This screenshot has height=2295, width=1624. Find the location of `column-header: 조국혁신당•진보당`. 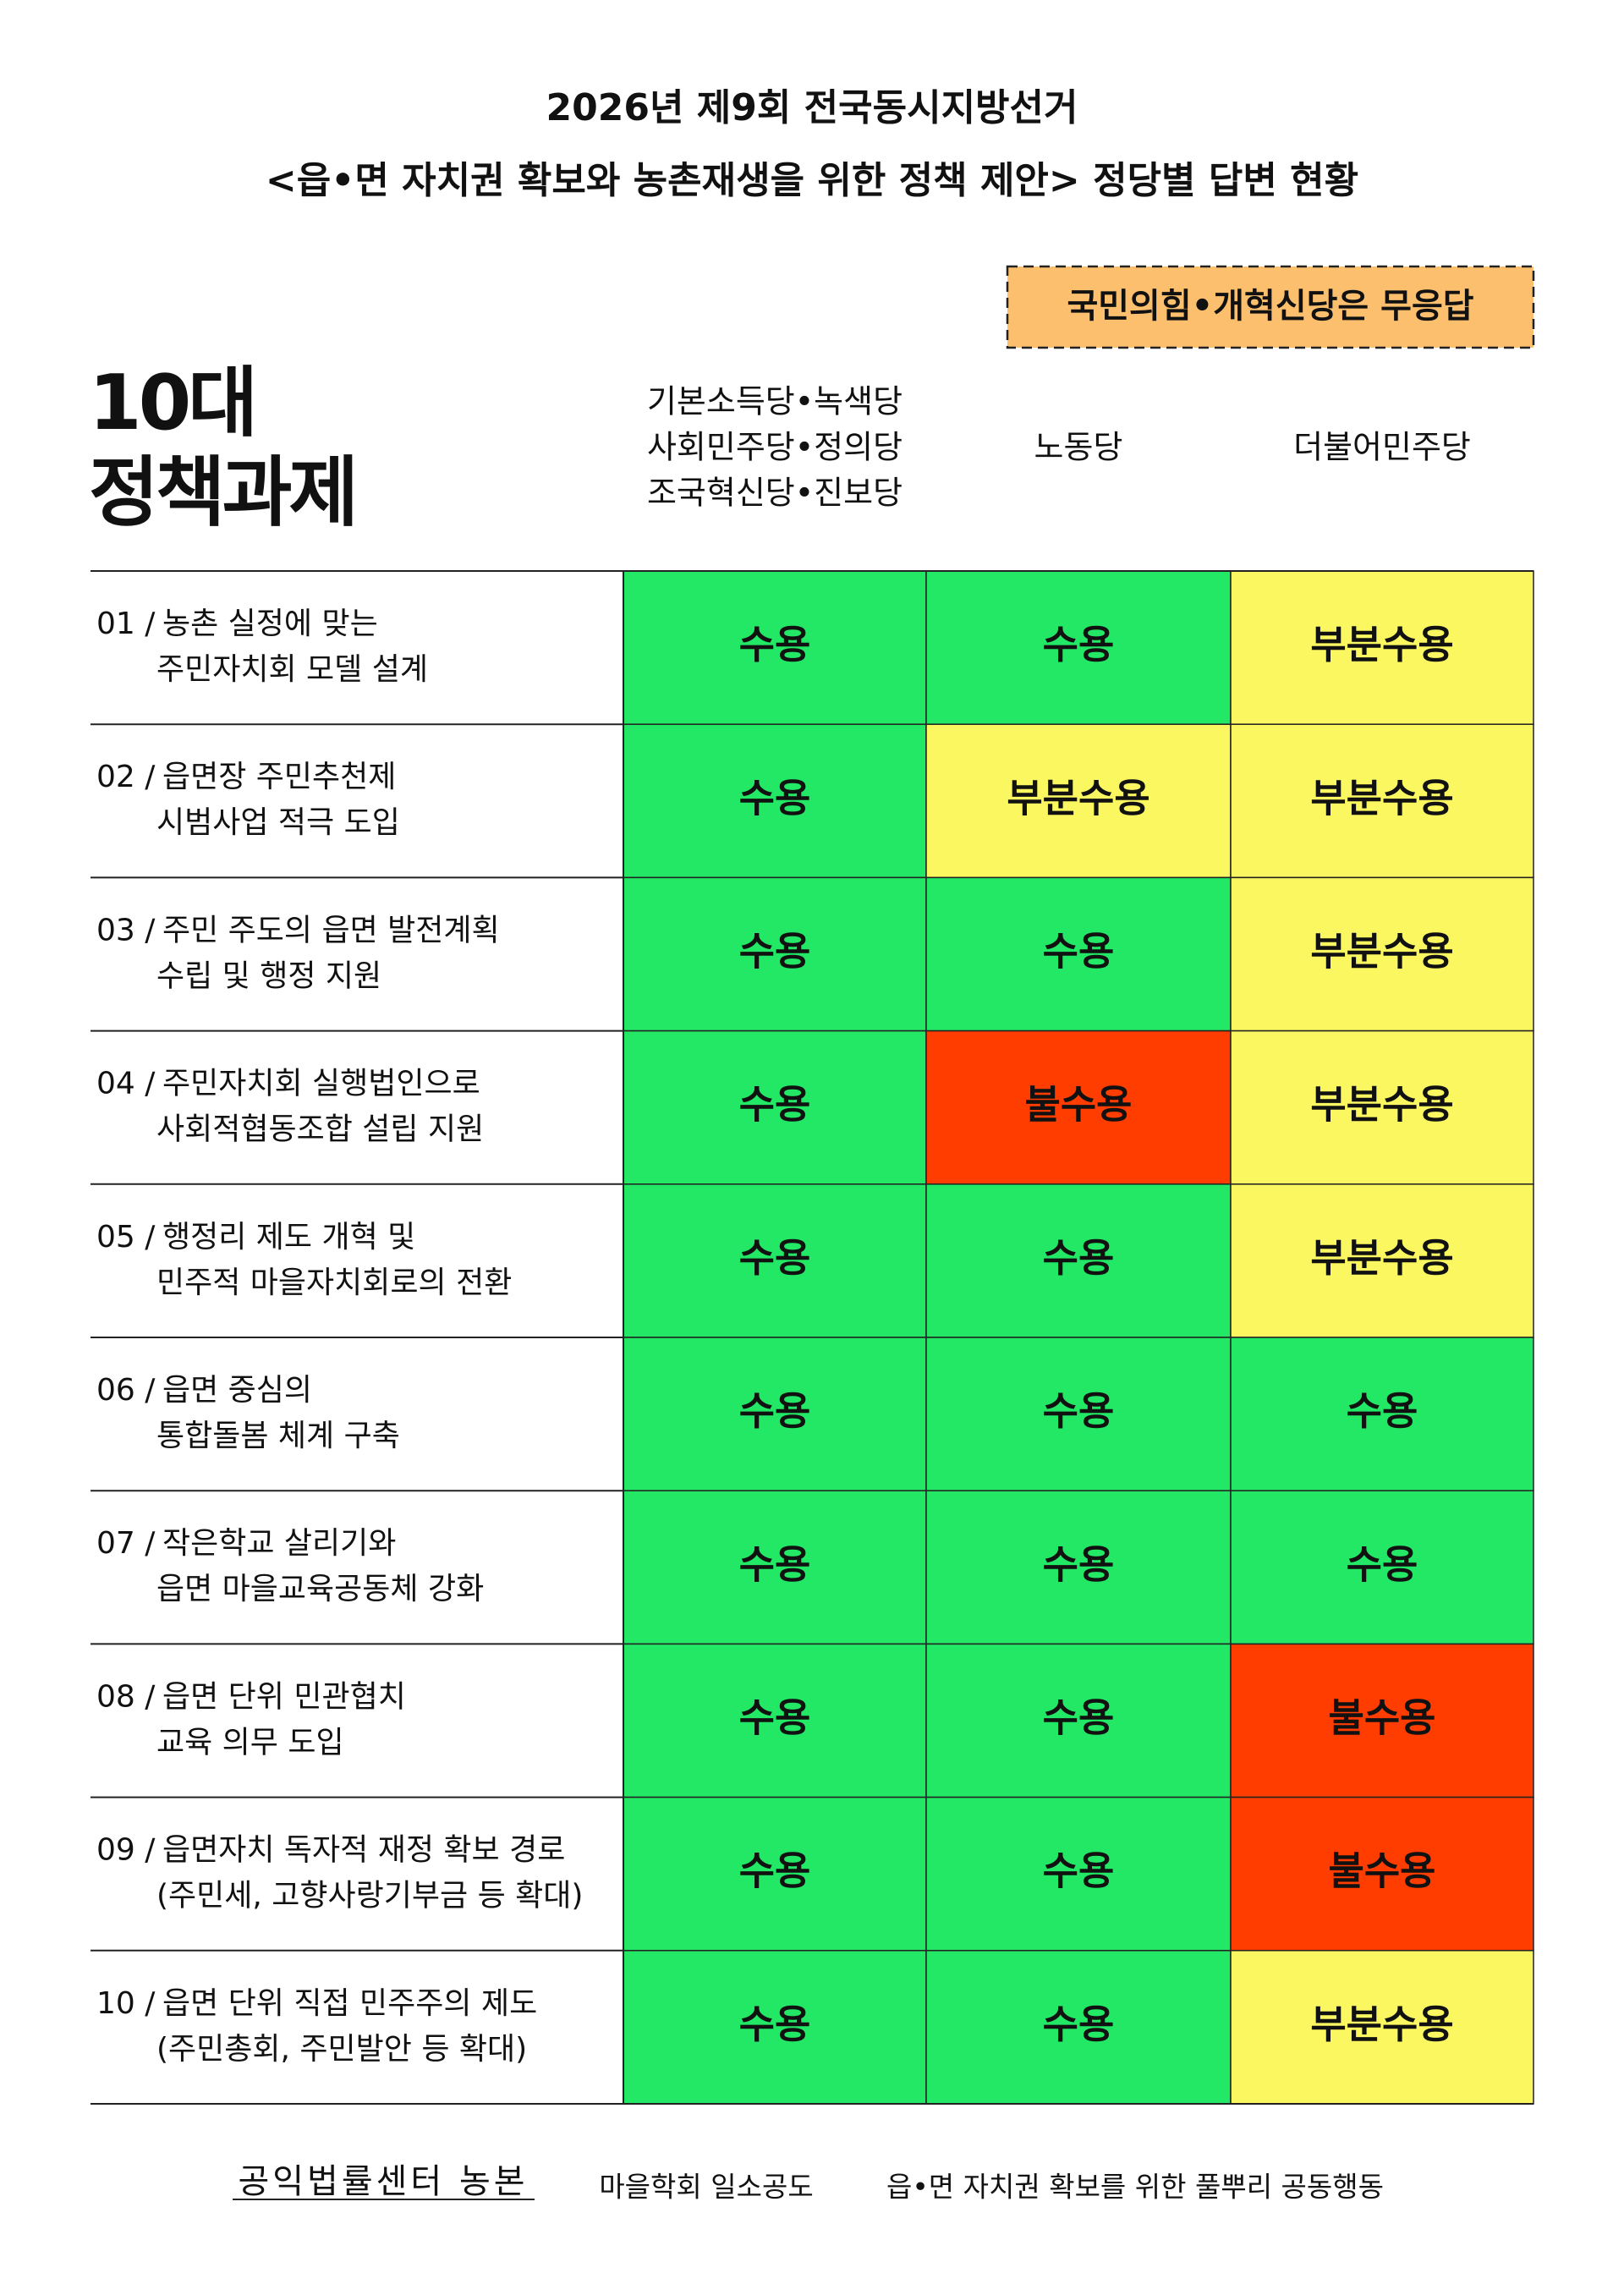

column-header: 조국혁신당•진보당 is located at coordinates (775, 494).